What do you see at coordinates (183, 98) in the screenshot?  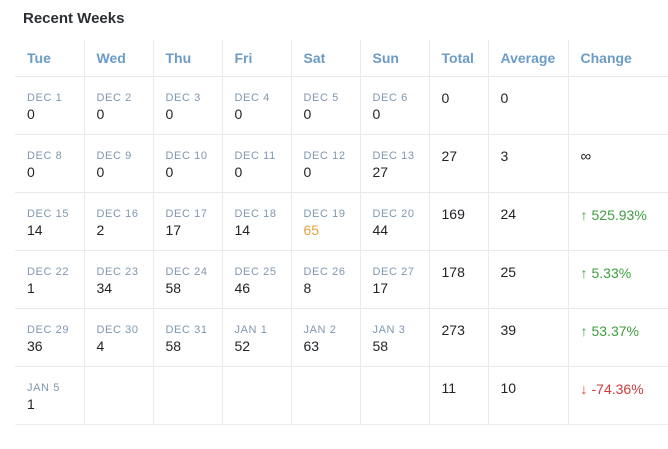 I see `day-date-label: DEC 3` at bounding box center [183, 98].